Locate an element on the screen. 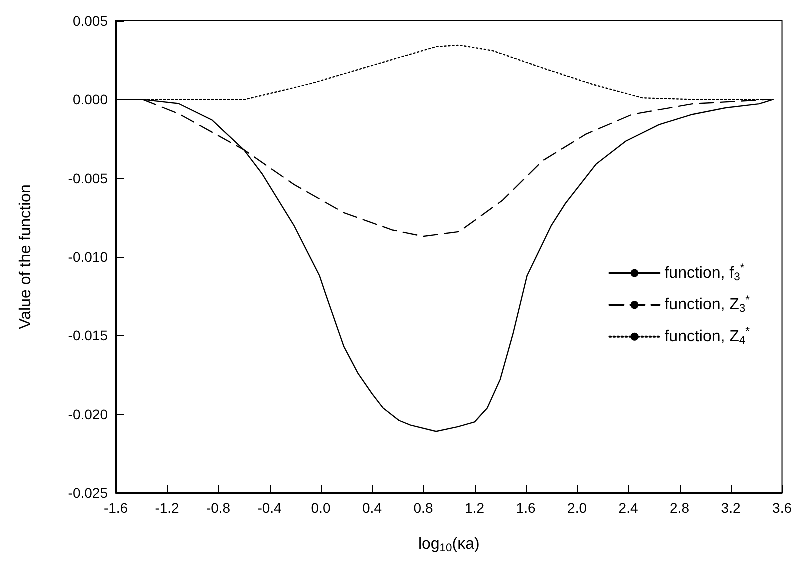 The height and width of the screenshot is (569, 803). x-tick-label: 1.6 is located at coordinates (526, 508).